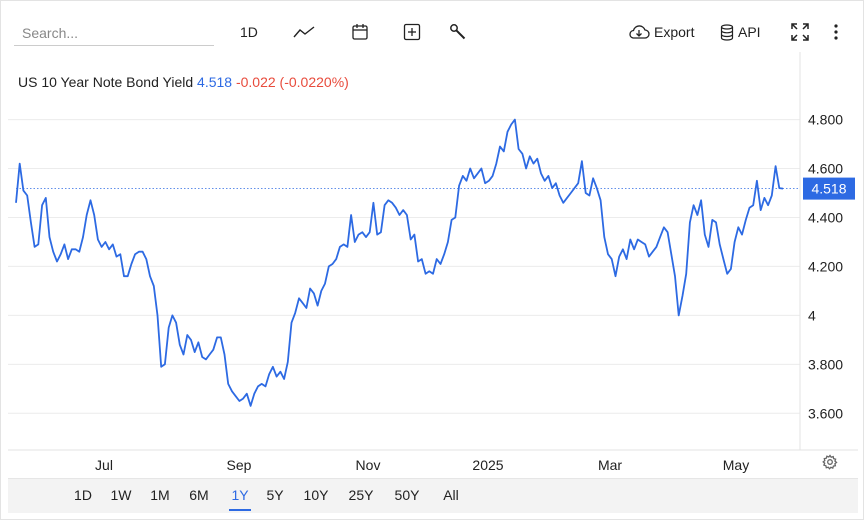  Describe the element at coordinates (800, 32) in the screenshot. I see `fullscreen-icon` at that location.